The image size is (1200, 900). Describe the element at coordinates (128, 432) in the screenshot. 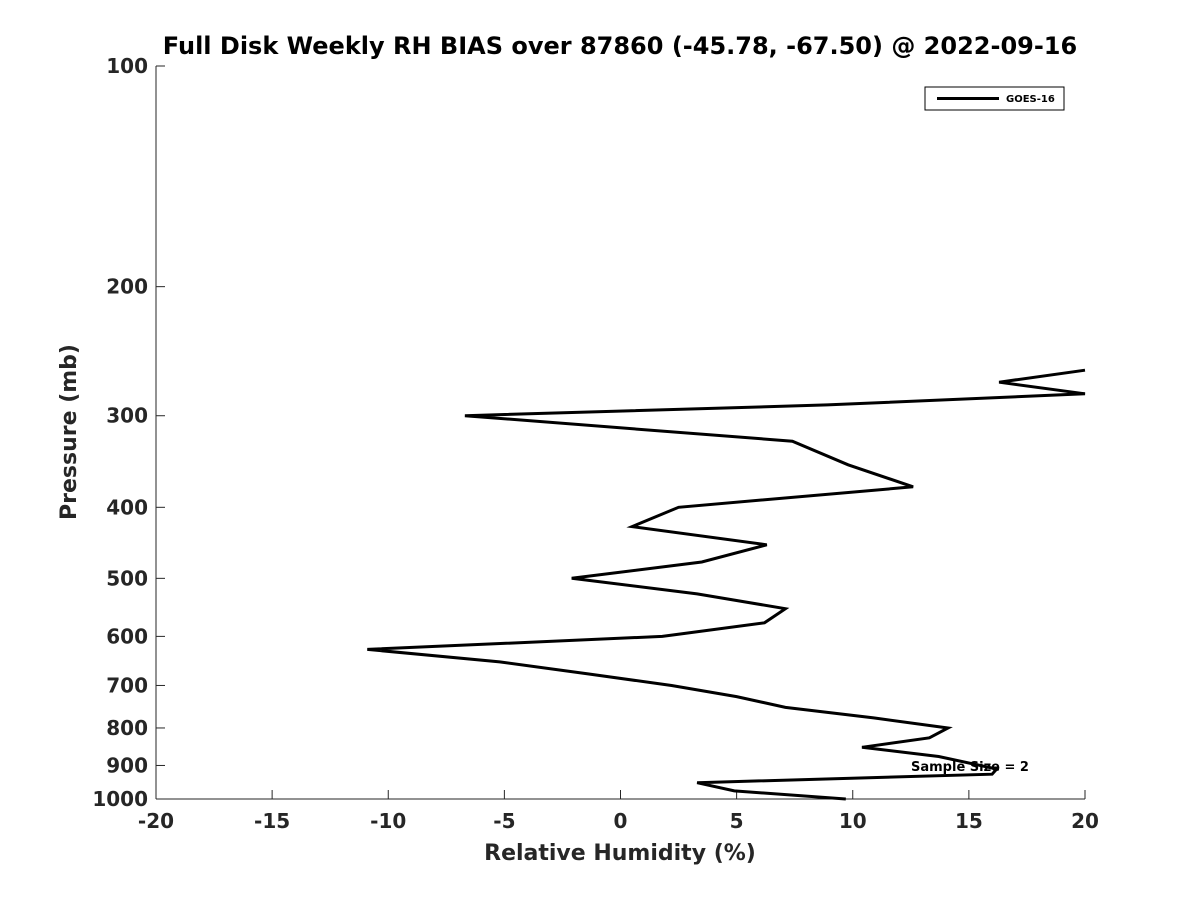

I see `y-ticks: 100 200 300 400 500 600 700 800 900 1000` at that location.